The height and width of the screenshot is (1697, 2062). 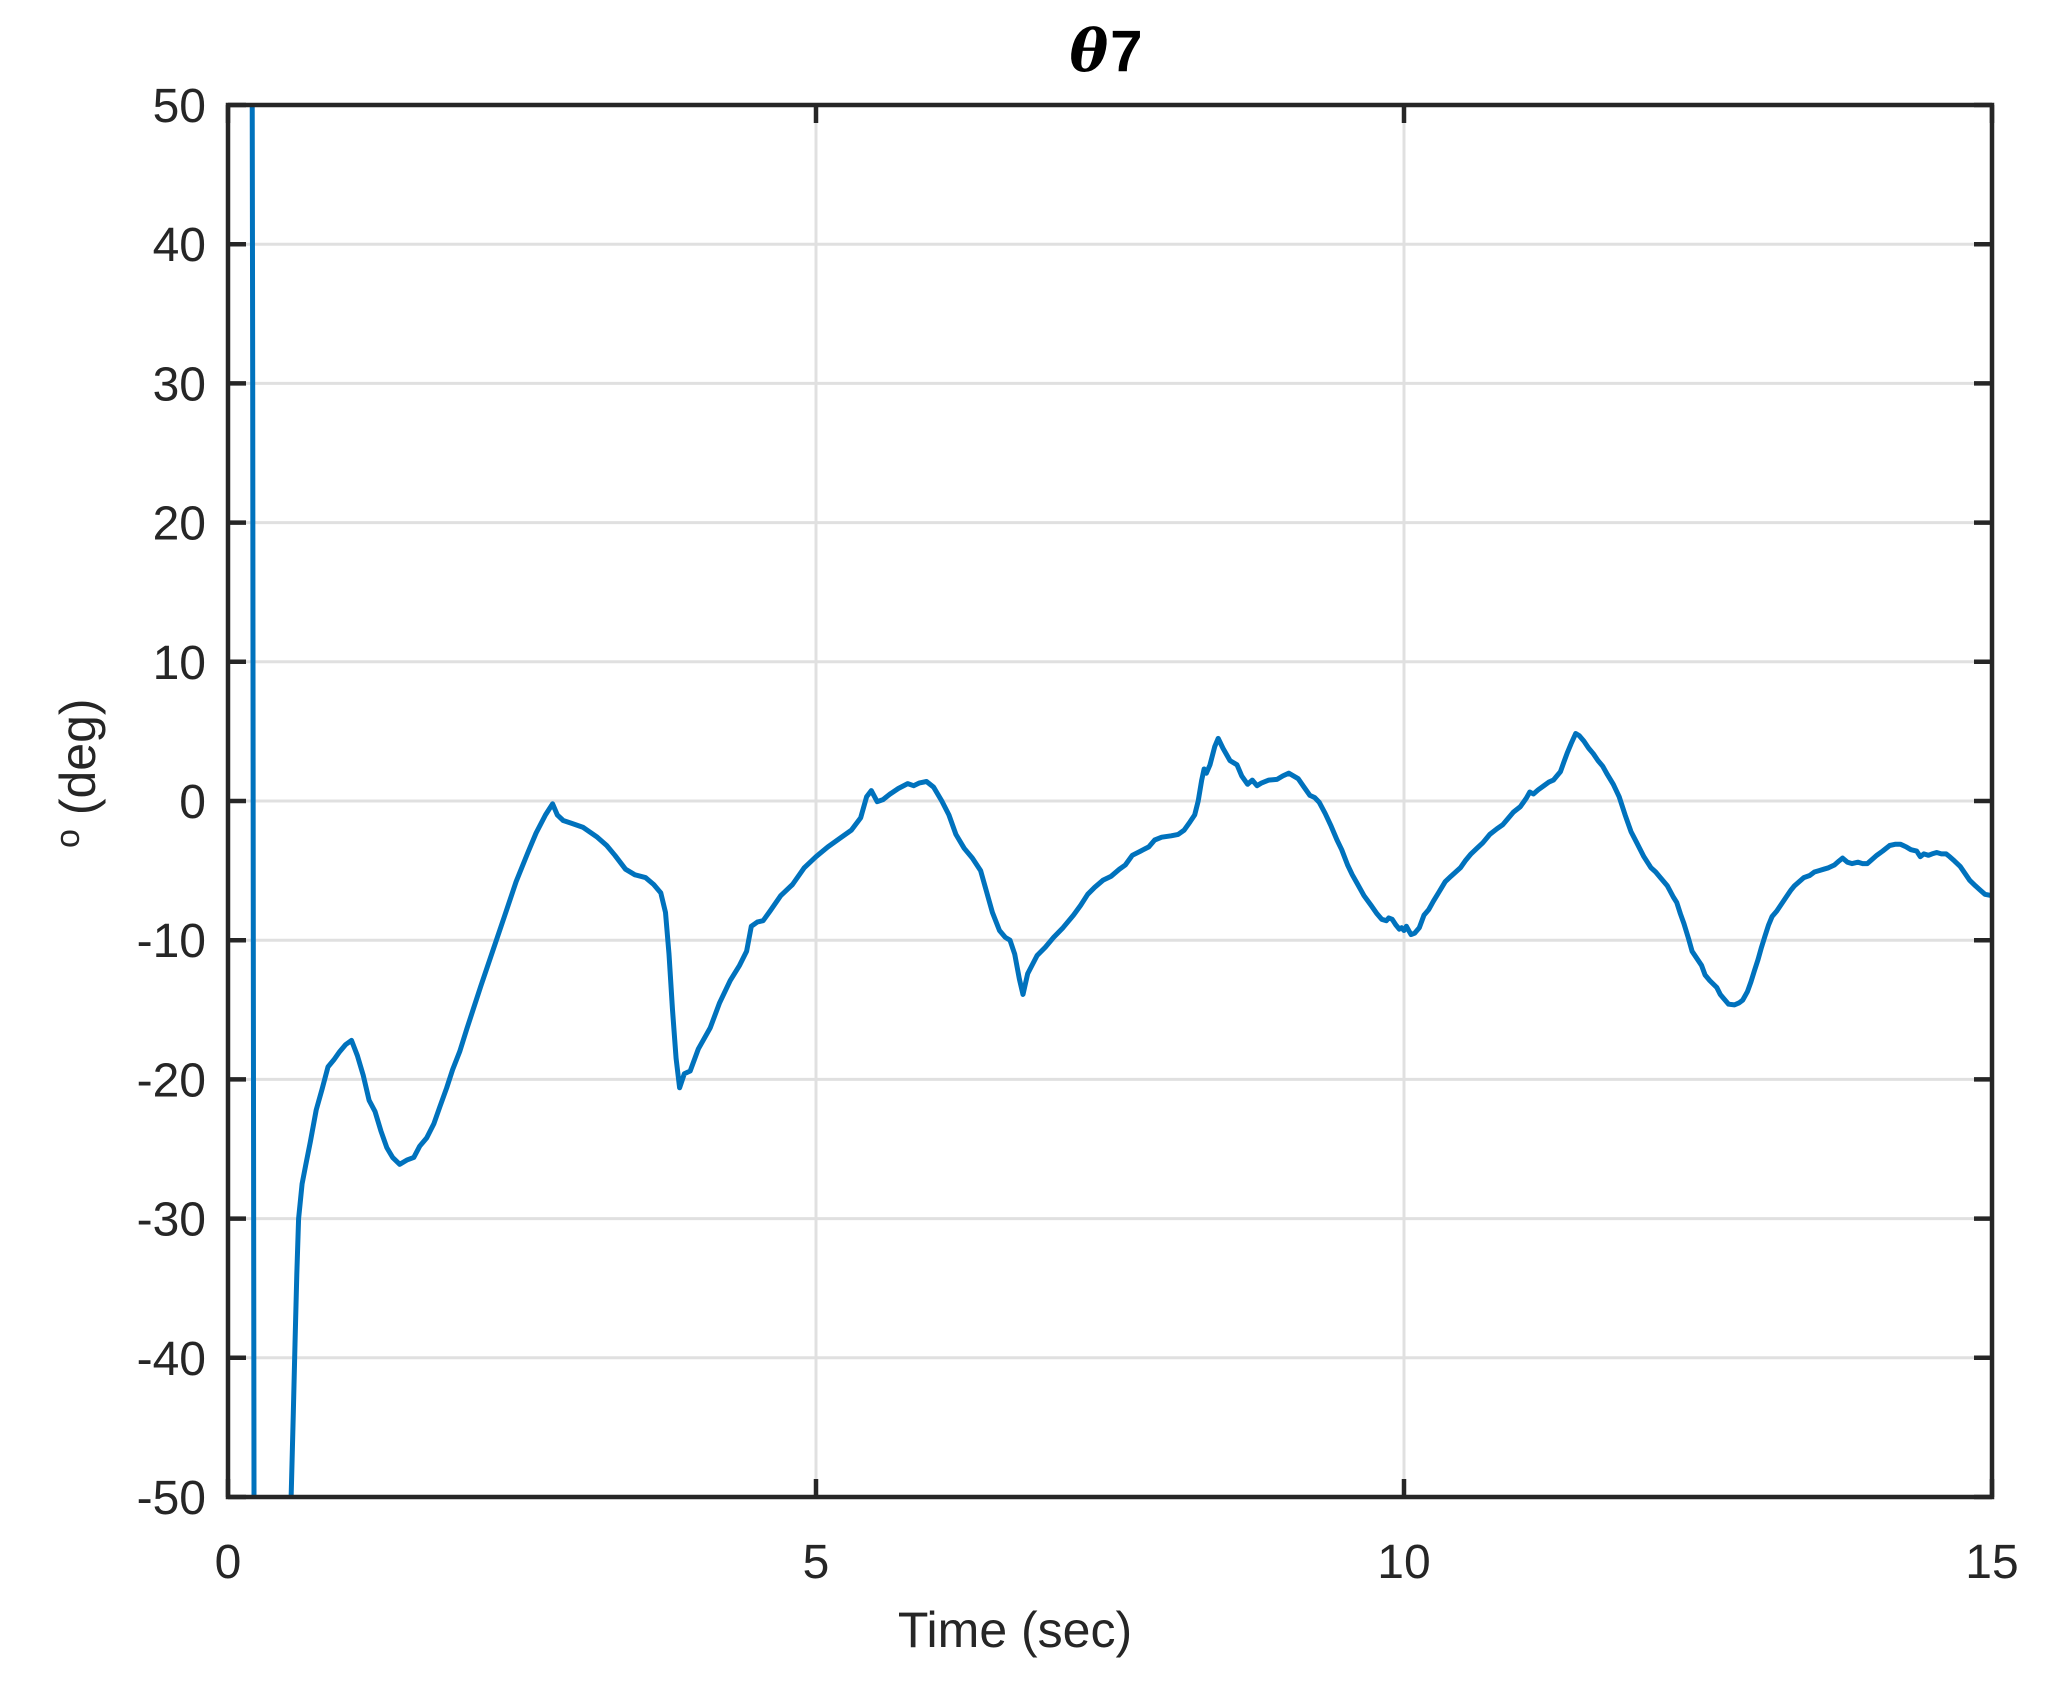 What do you see at coordinates (171, 941) in the screenshot?
I see `y-tick-label: -10` at bounding box center [171, 941].